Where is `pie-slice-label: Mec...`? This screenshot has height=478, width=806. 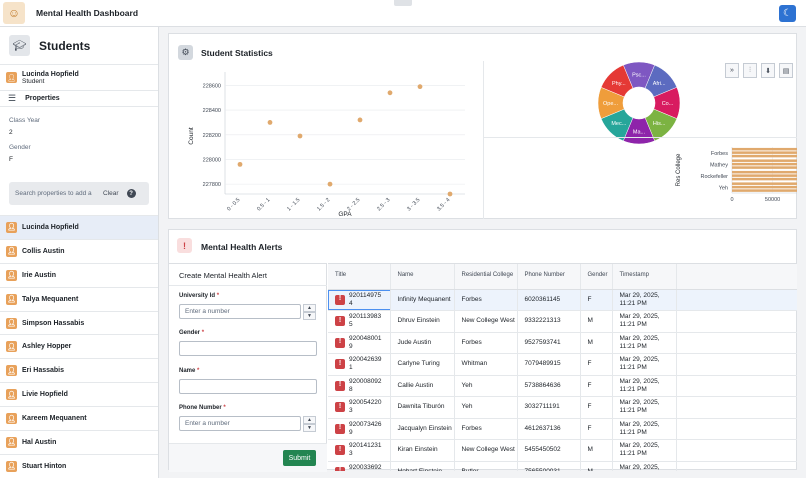
pie-slice-label: Mec... is located at coordinates (618, 124).